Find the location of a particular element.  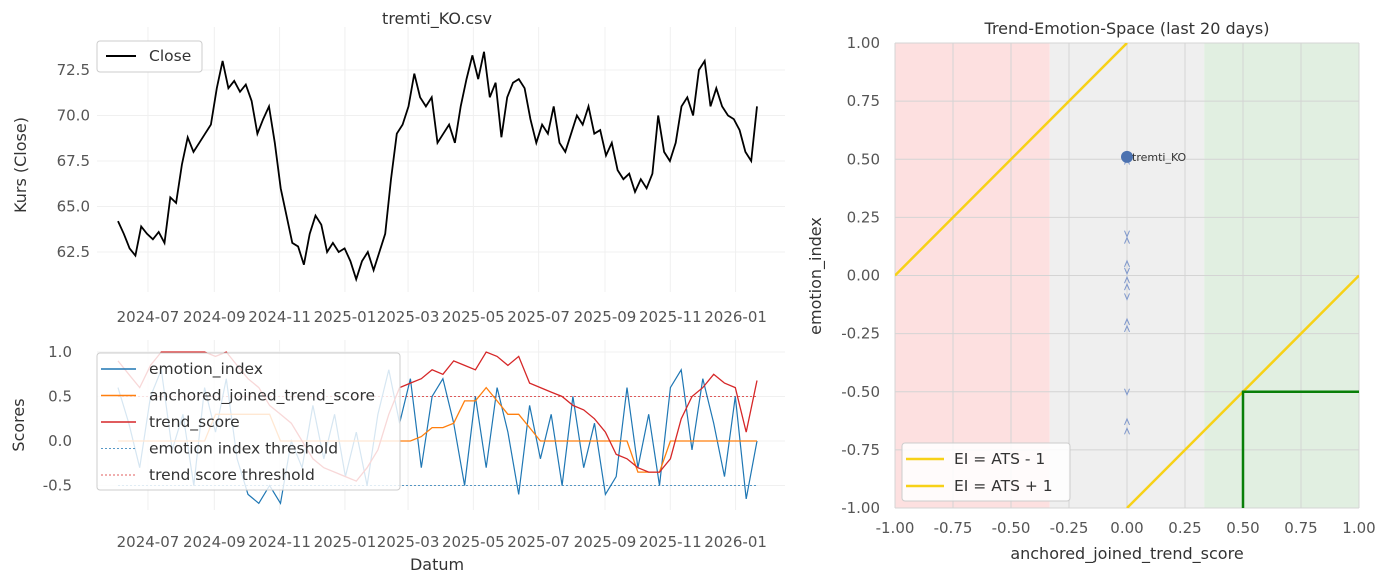

y-tick-label: -0.5 is located at coordinates (57, 486).